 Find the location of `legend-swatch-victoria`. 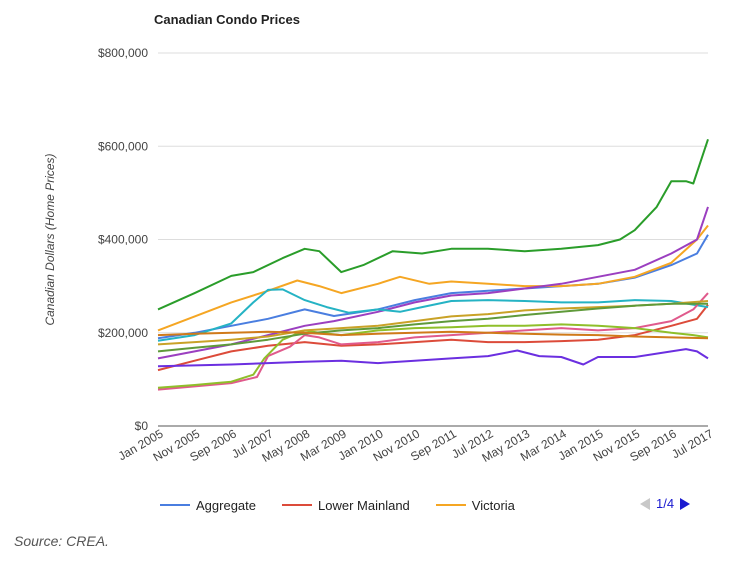

legend-swatch-victoria is located at coordinates (450, 505).